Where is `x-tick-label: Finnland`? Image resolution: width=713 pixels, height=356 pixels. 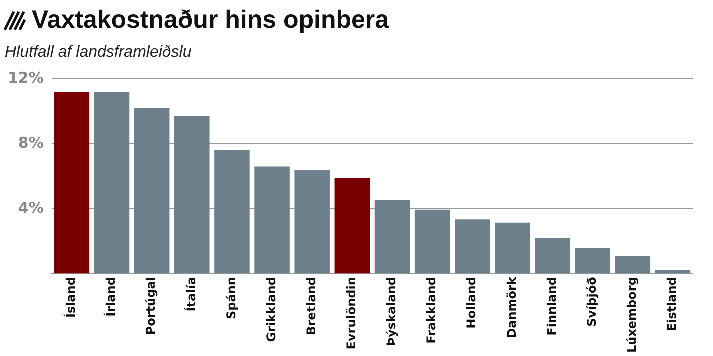
x-tick-label: Finnland is located at coordinates (551, 306).